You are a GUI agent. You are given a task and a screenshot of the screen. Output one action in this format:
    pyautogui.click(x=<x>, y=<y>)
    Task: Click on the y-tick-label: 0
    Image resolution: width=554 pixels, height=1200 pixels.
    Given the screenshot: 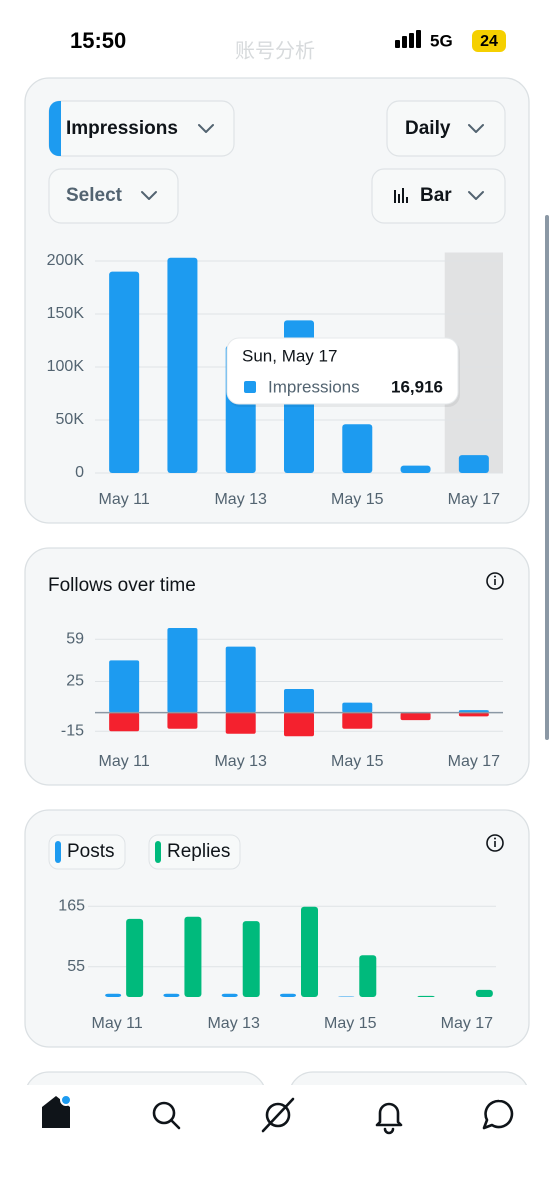 What is the action you would take?
    pyautogui.click(x=79, y=472)
    